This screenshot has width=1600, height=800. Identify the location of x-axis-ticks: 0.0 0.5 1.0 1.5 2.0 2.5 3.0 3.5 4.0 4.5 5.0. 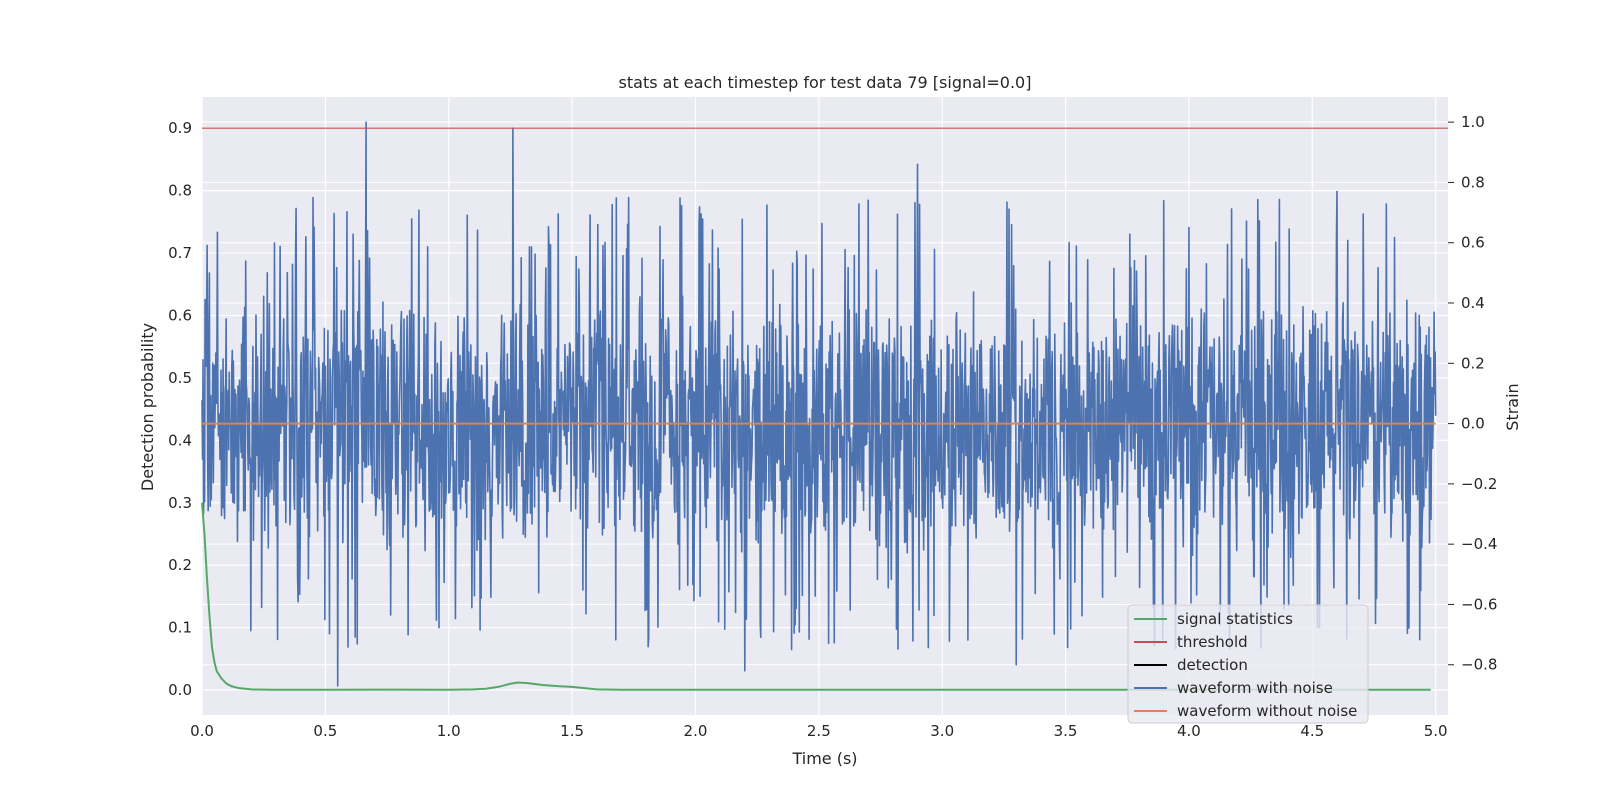
(819, 731).